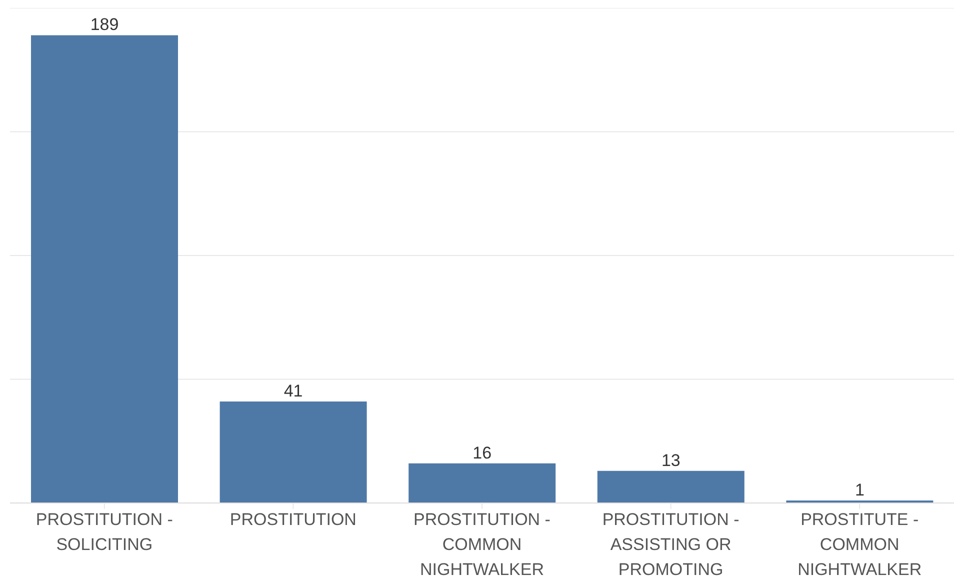  I want to click on x-tick-label: PROSTITUTION, so click(293, 519).